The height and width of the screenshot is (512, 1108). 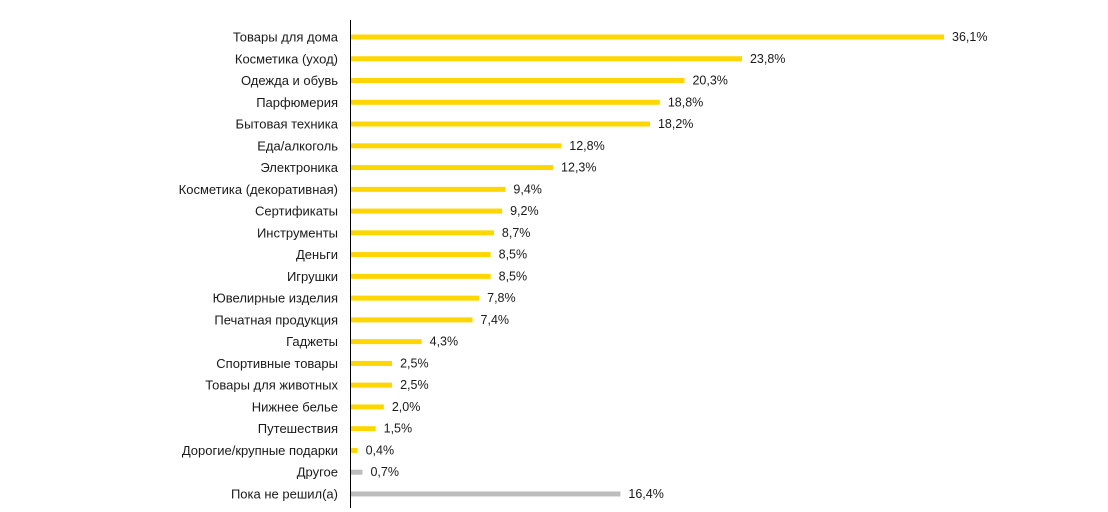 I want to click on value-label: 4,3%, so click(x=444, y=342).